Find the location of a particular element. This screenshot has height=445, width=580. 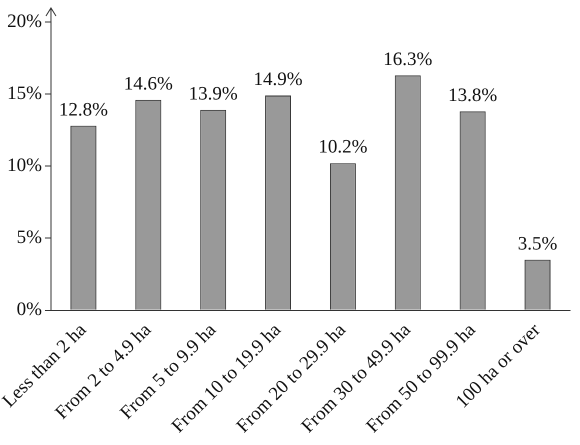

y-tick-label: 5% is located at coordinates (29, 237).